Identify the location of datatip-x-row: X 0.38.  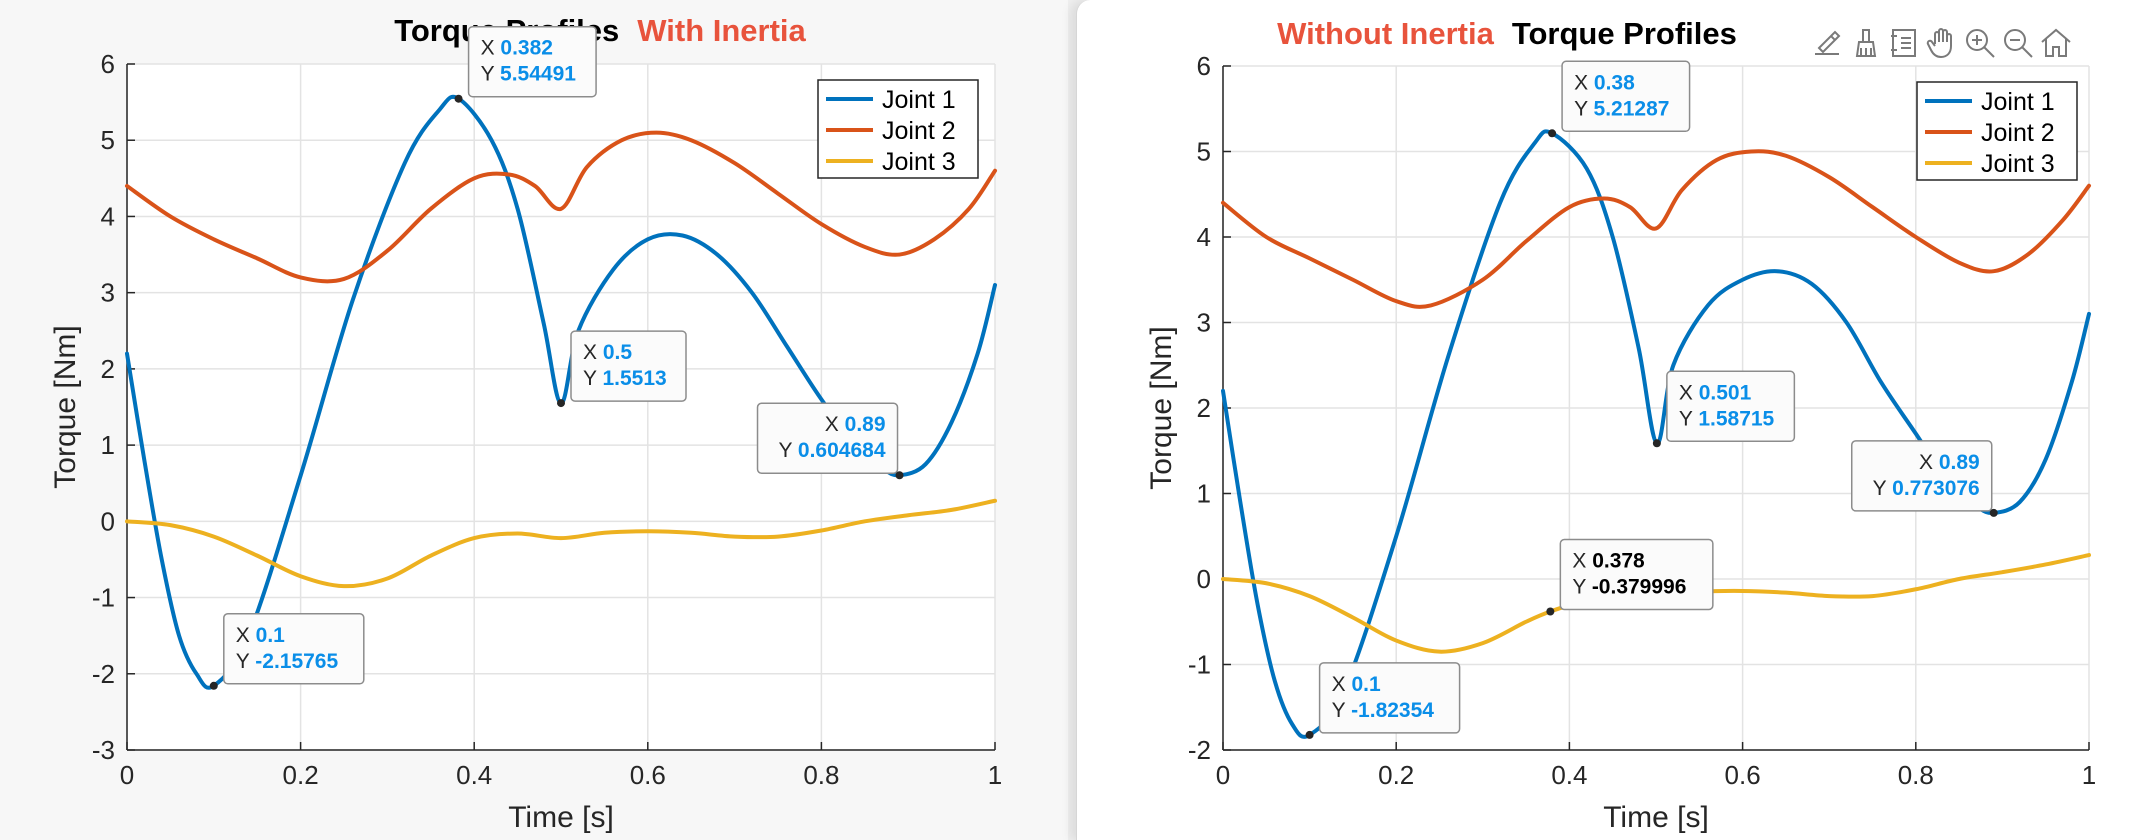
(1604, 82).